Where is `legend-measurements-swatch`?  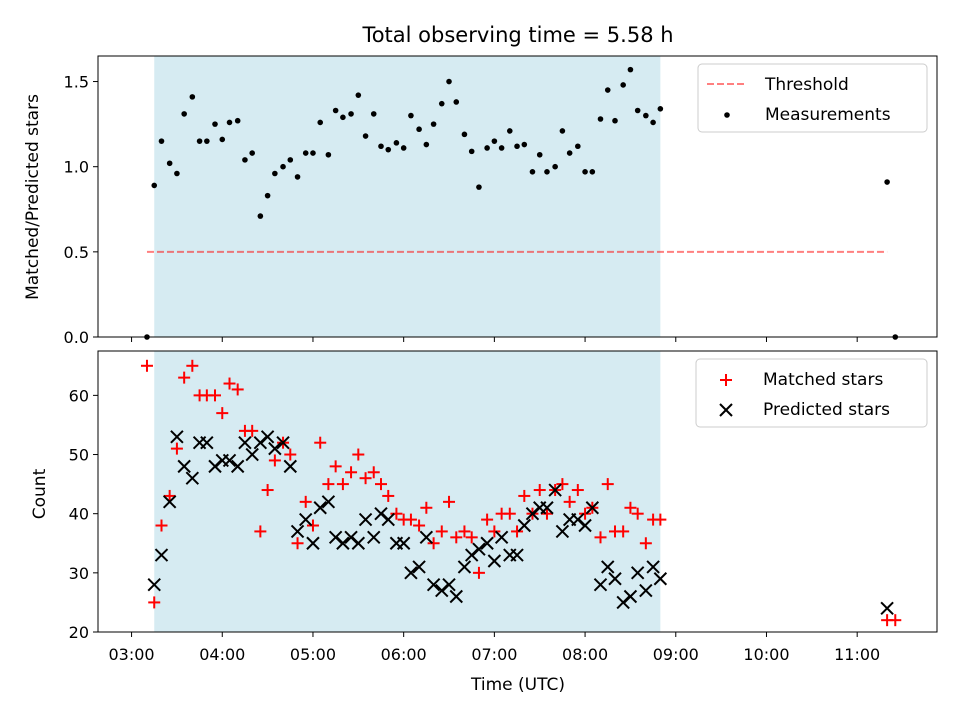
legend-measurements-swatch is located at coordinates (727, 115).